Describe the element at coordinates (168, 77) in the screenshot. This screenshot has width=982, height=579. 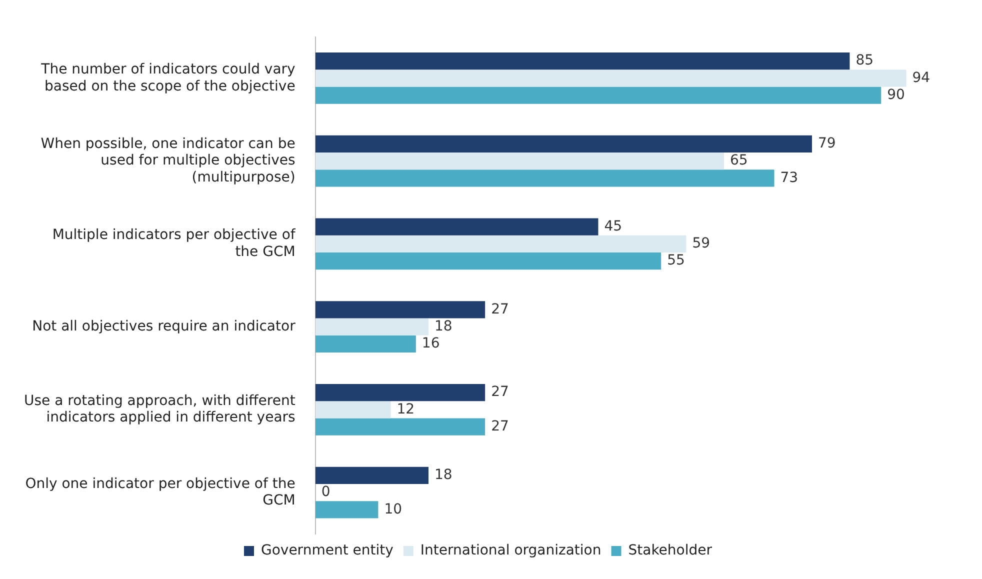
I see `y-tick-label: The number of indicators could vary based on the scope of the objective` at that location.